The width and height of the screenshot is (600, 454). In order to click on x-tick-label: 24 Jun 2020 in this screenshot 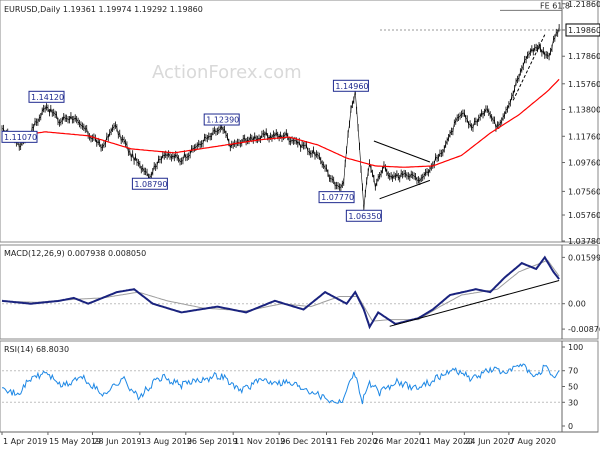, I will do `click(489, 441)`.